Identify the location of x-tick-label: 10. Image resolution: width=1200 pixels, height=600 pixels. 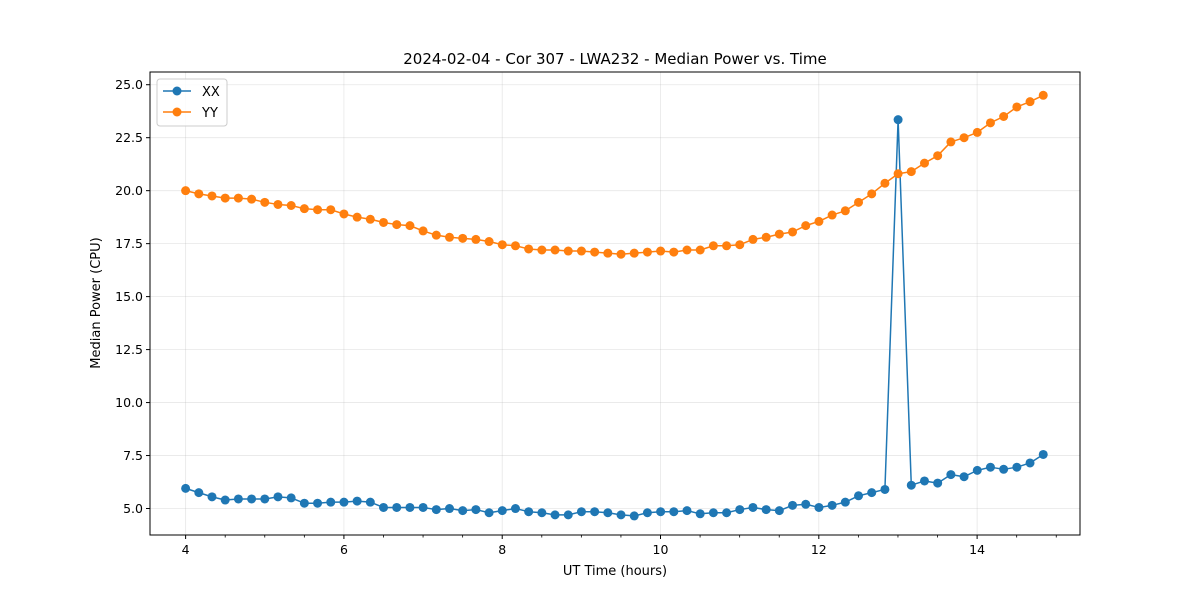
(661, 549).